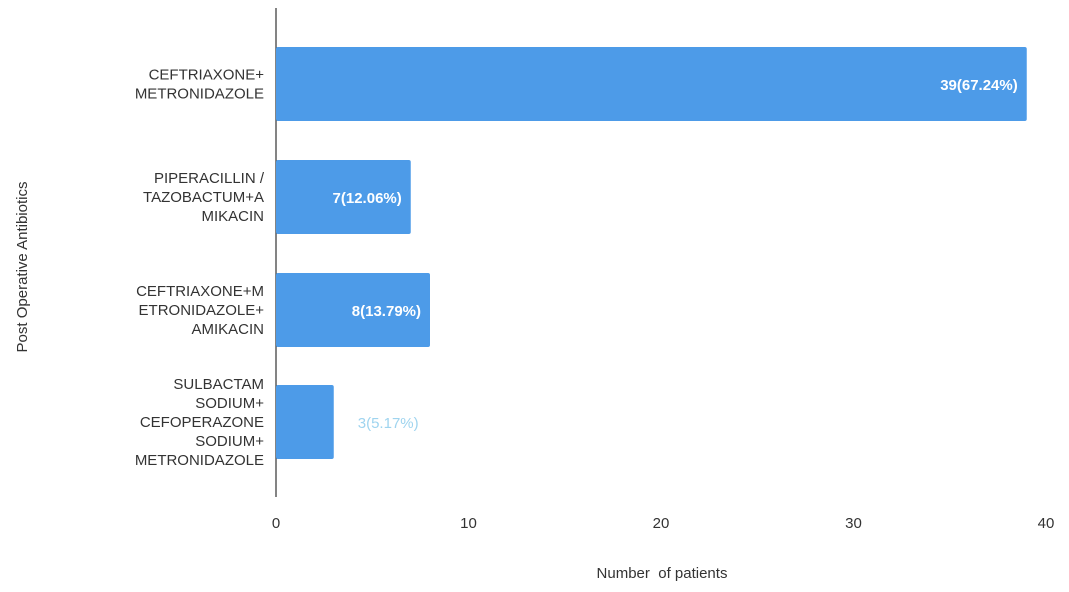  What do you see at coordinates (661, 523) in the screenshot?
I see `x-tick-label-20: 20` at bounding box center [661, 523].